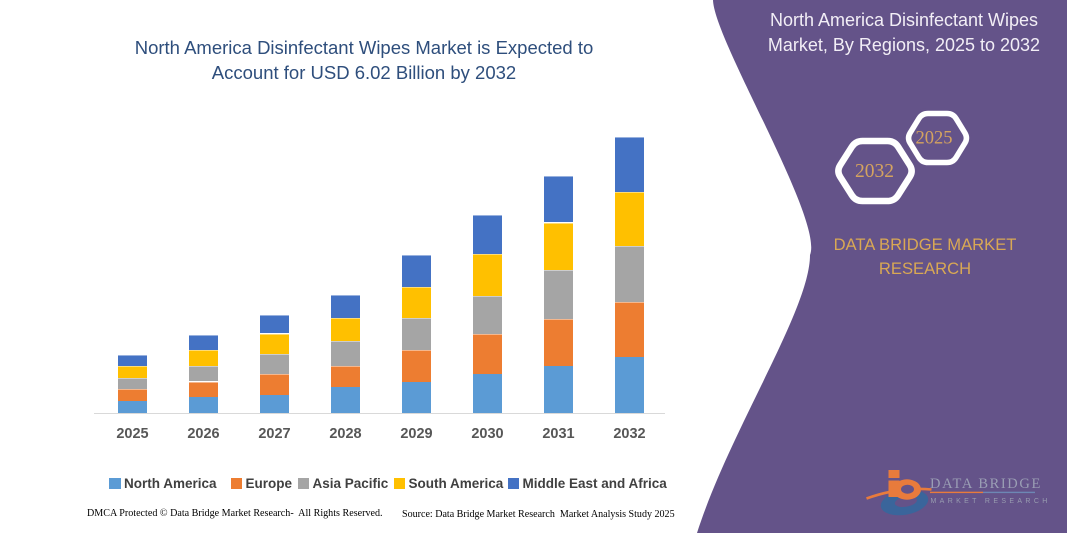 The width and height of the screenshot is (1067, 533). What do you see at coordinates (934, 139) in the screenshot?
I see `svg-text: 2025` at bounding box center [934, 139].